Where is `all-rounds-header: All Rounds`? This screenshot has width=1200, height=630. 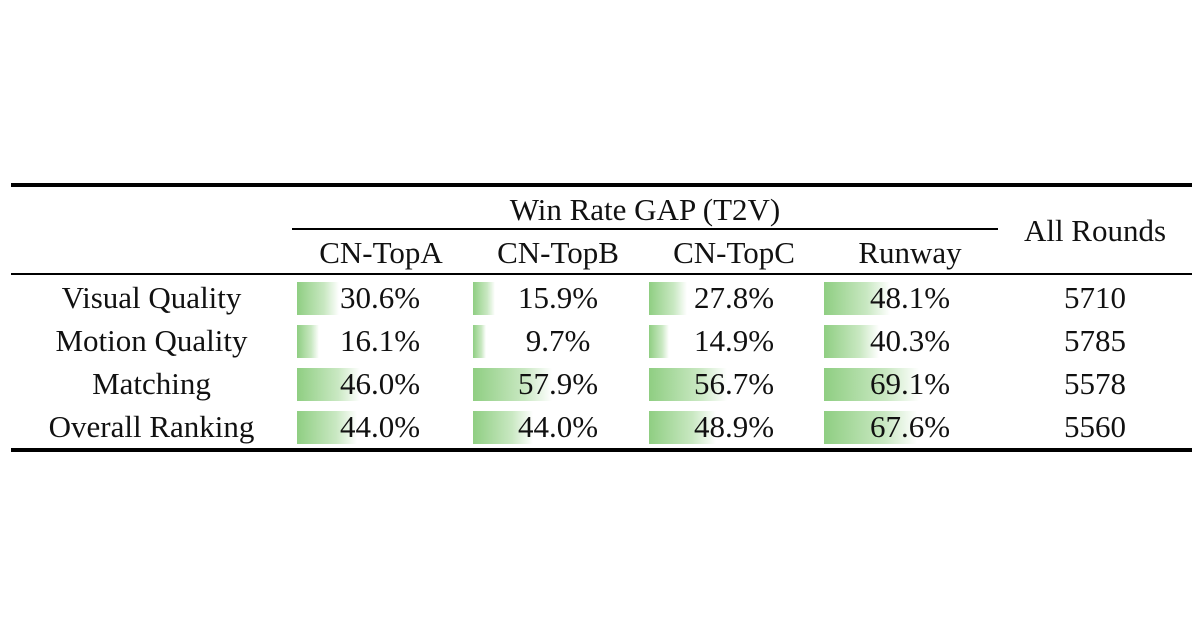
all-rounds-header: All Rounds is located at coordinates (1095, 230).